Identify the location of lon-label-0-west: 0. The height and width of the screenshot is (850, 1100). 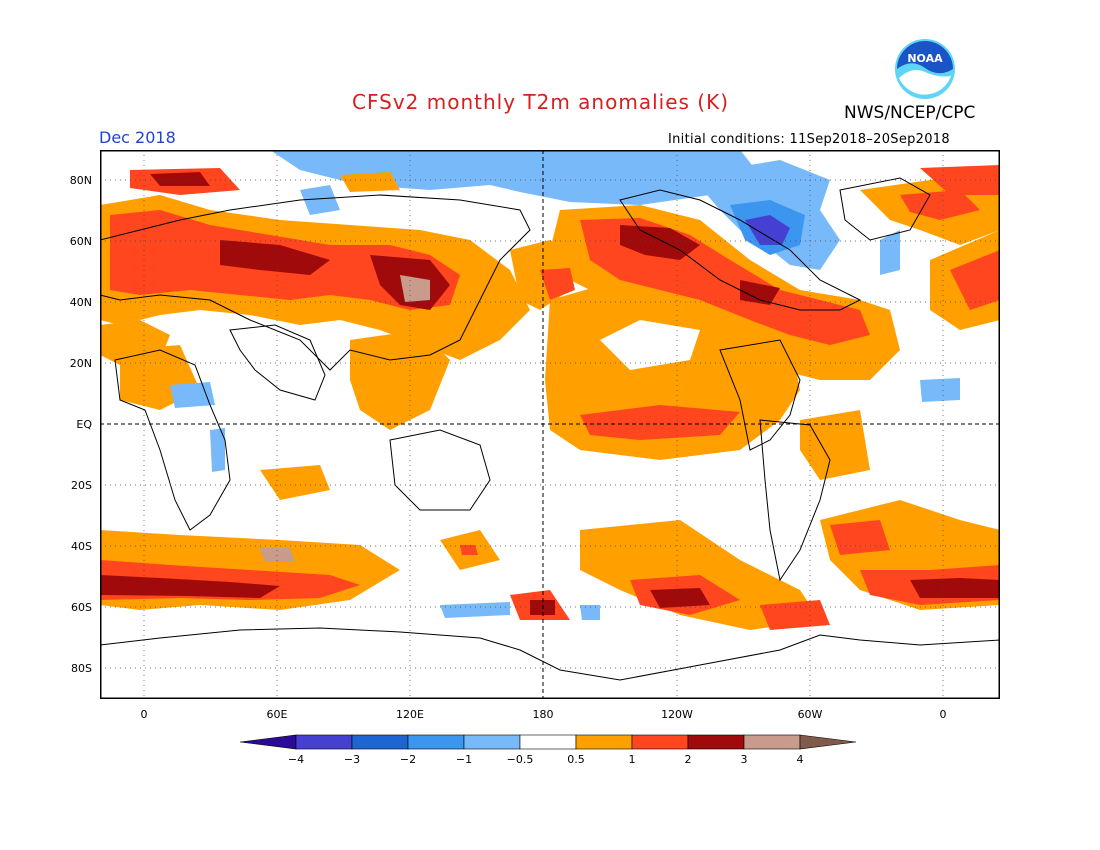
(144, 714).